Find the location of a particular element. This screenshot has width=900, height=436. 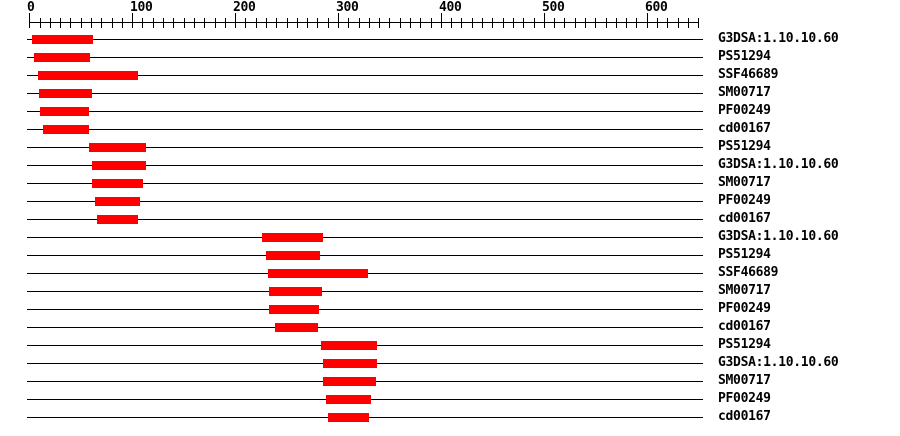

ruler-tick-label: 500 is located at coordinates (553, 7).